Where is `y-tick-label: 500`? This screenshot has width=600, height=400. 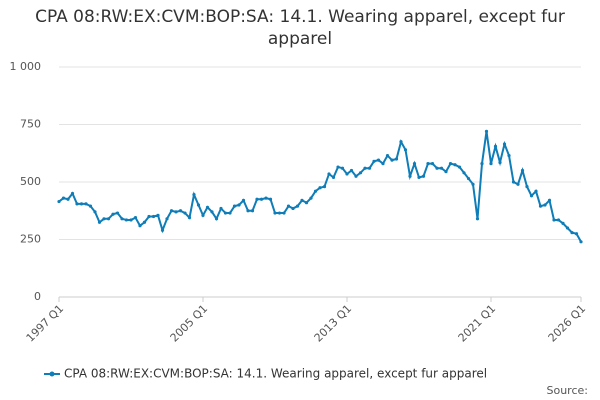 y-tick-label: 500 is located at coordinates (30, 181).